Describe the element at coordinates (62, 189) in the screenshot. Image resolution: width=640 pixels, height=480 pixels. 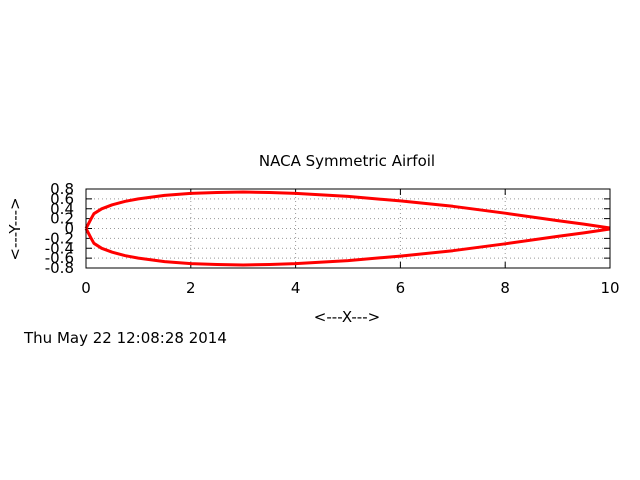
I see `y-tick-label: 0.8` at that location.